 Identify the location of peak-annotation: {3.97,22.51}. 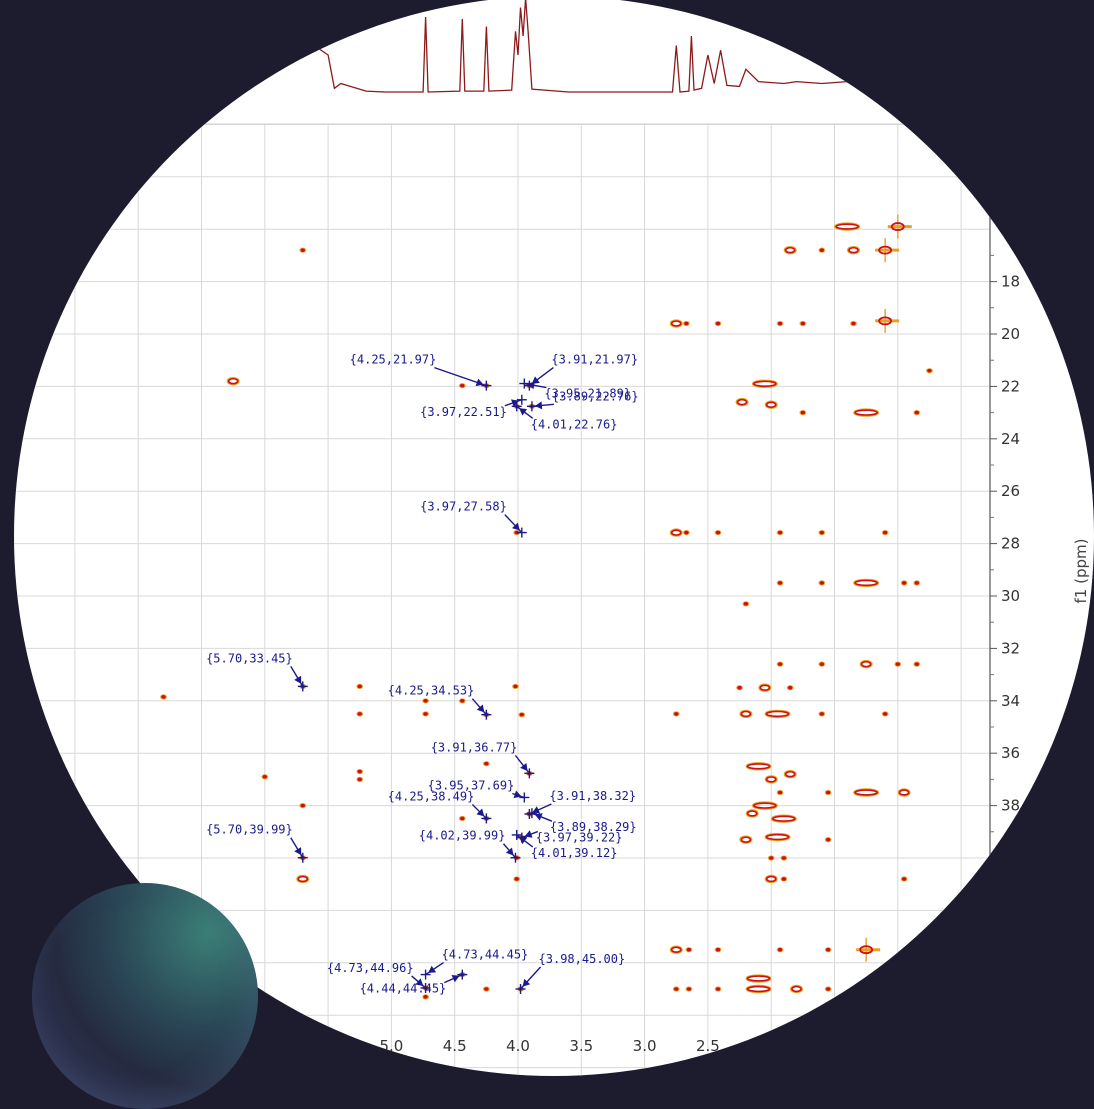
(473, 406).